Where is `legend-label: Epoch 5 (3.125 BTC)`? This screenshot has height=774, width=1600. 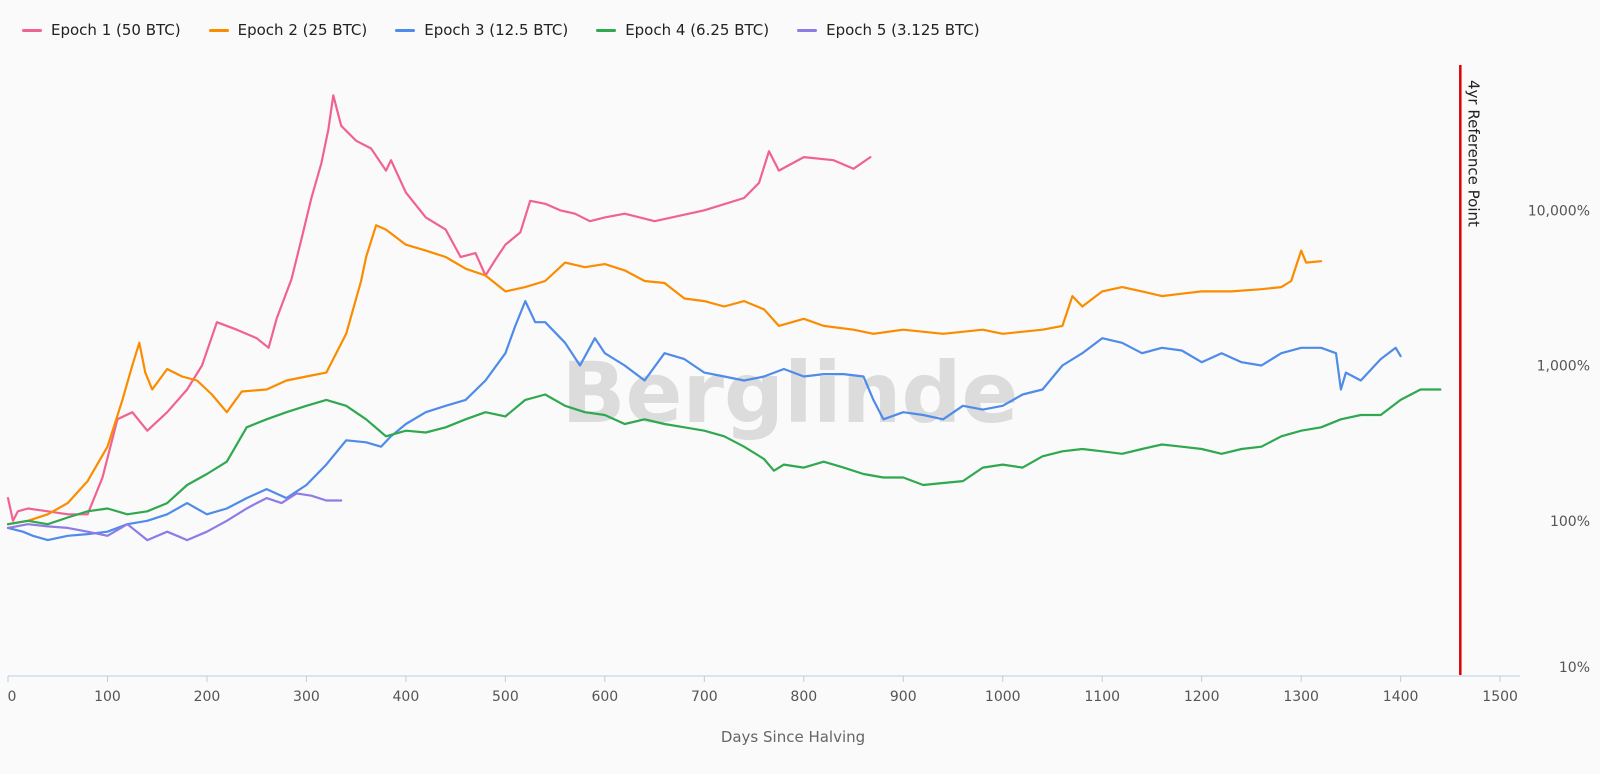 legend-label: Epoch 5 (3.125 BTC) is located at coordinates (903, 30).